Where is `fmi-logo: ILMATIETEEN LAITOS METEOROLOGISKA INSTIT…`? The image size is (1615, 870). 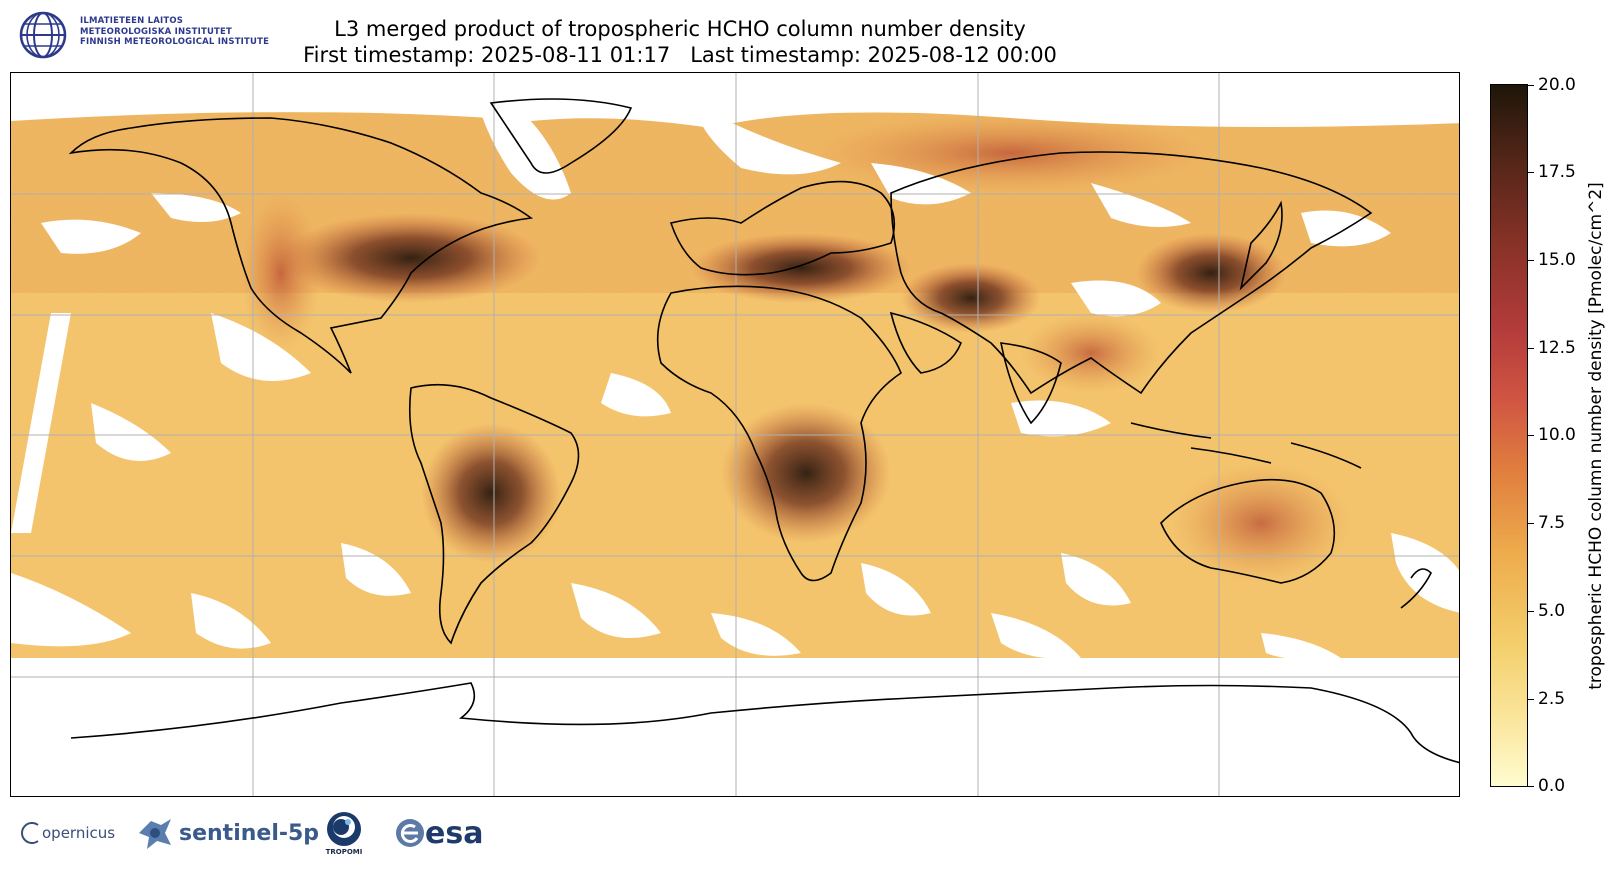 fmi-logo: ILMATIETEEN LAITOS METEOROLOGISKA INSTIT… is located at coordinates (158, 35).